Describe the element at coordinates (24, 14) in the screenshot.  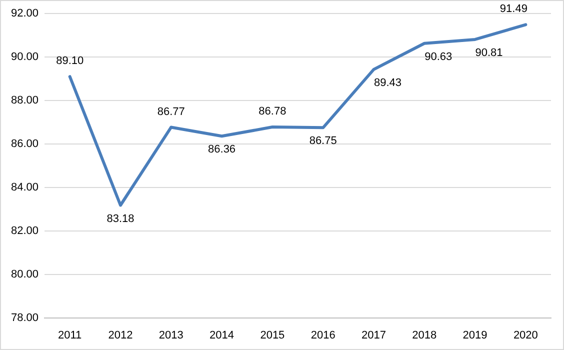
I see `y-tick-label: 92.00` at that location.